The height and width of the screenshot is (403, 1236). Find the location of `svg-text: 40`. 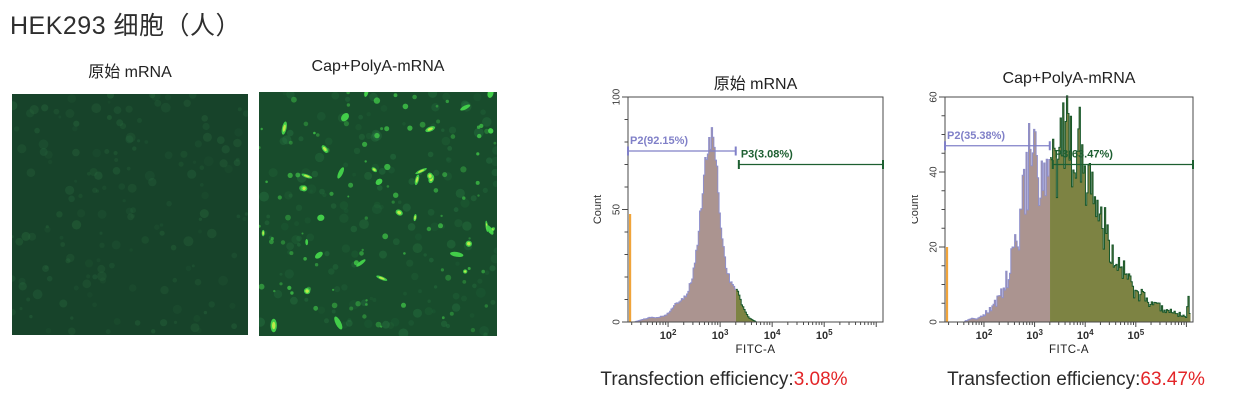

svg-text: 40 is located at coordinates (934, 172).